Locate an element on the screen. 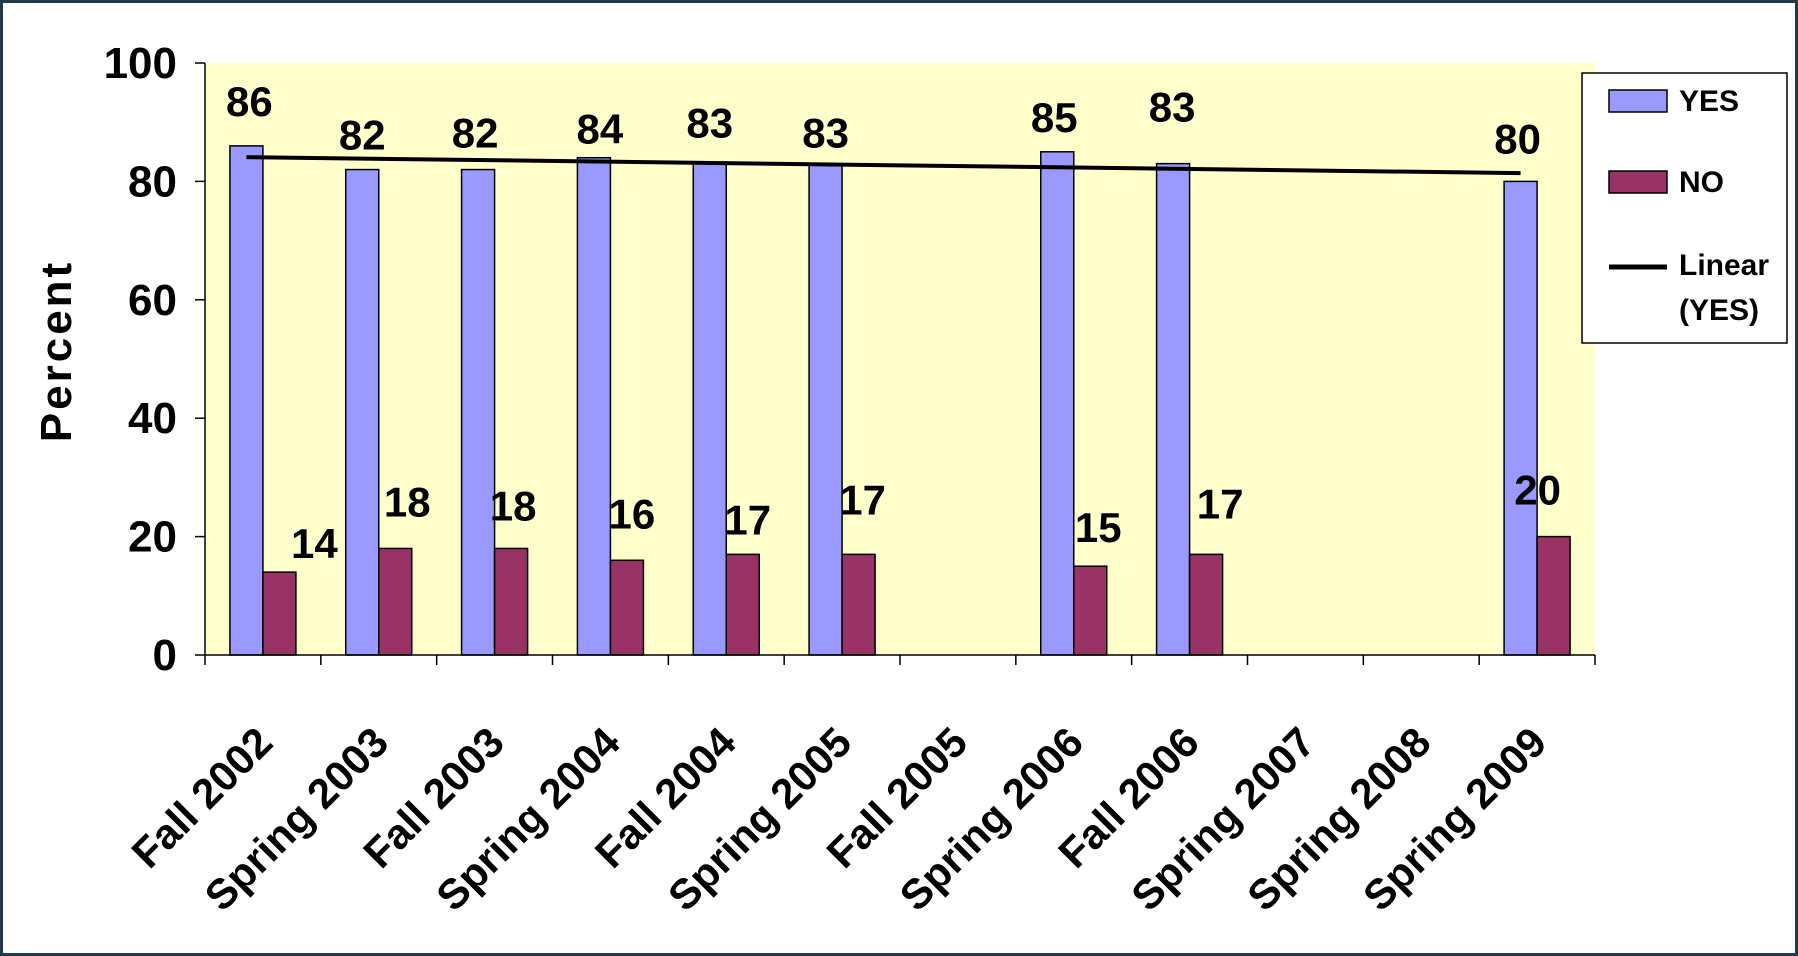 This screenshot has width=1798, height=956. data-label-yes: 80 is located at coordinates (1517, 138).